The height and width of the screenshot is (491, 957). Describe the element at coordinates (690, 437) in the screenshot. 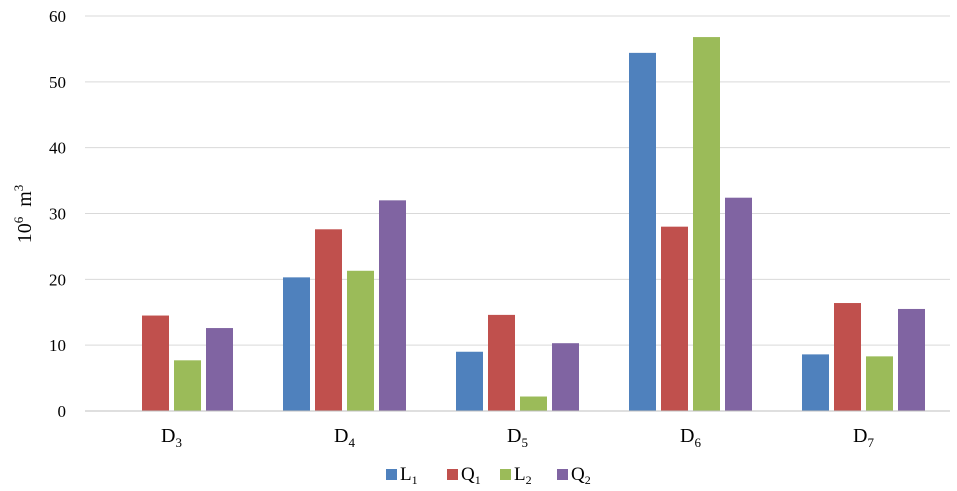

I see `x-tick-label: D6` at that location.